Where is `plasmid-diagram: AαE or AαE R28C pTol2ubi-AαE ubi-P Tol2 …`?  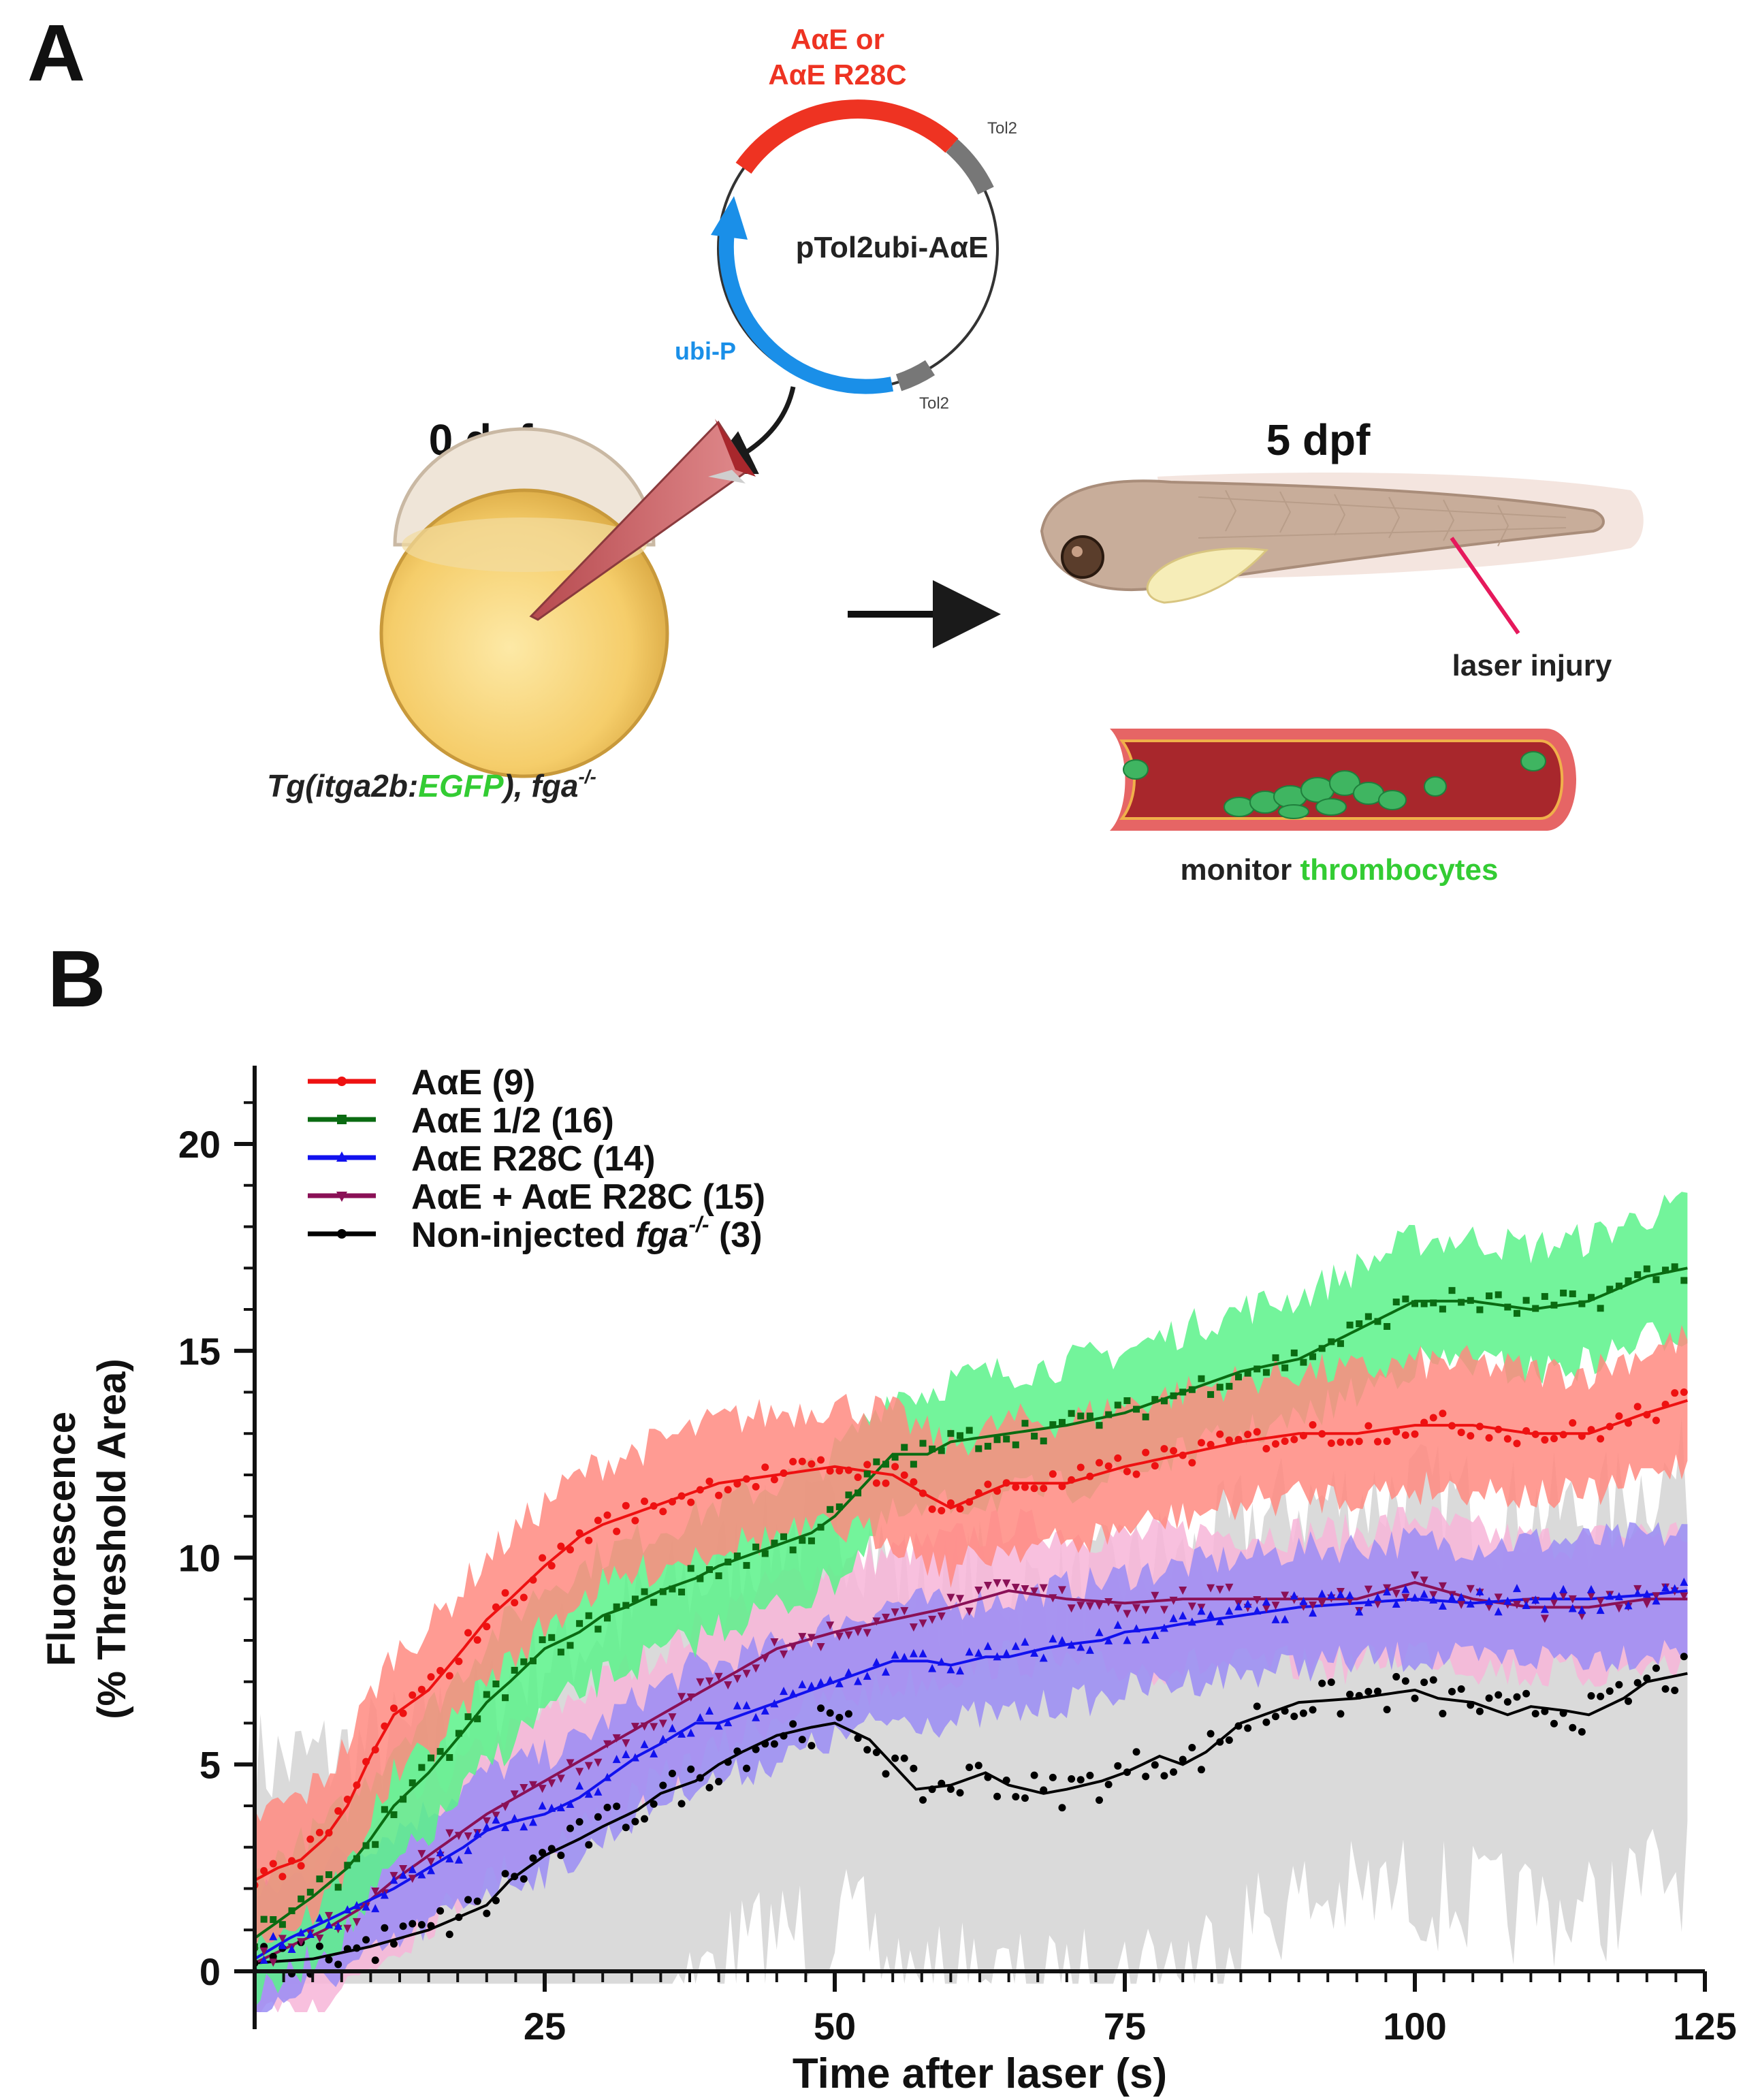 plasmid-diagram: AαE or AαE R28C pTol2ubi-AαE ubi-P Tol2 … is located at coordinates (846, 218).